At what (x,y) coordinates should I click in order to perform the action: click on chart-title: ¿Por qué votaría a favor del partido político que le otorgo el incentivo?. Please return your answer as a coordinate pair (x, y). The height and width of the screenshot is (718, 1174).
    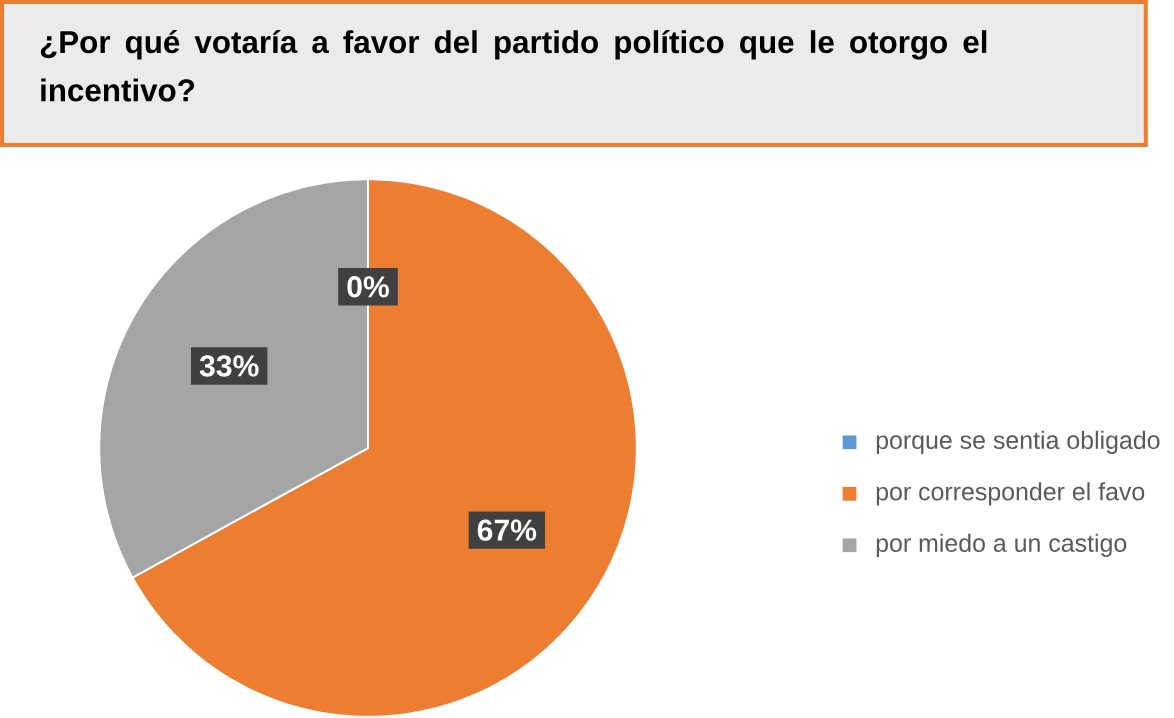
    Looking at the image, I should click on (513, 66).